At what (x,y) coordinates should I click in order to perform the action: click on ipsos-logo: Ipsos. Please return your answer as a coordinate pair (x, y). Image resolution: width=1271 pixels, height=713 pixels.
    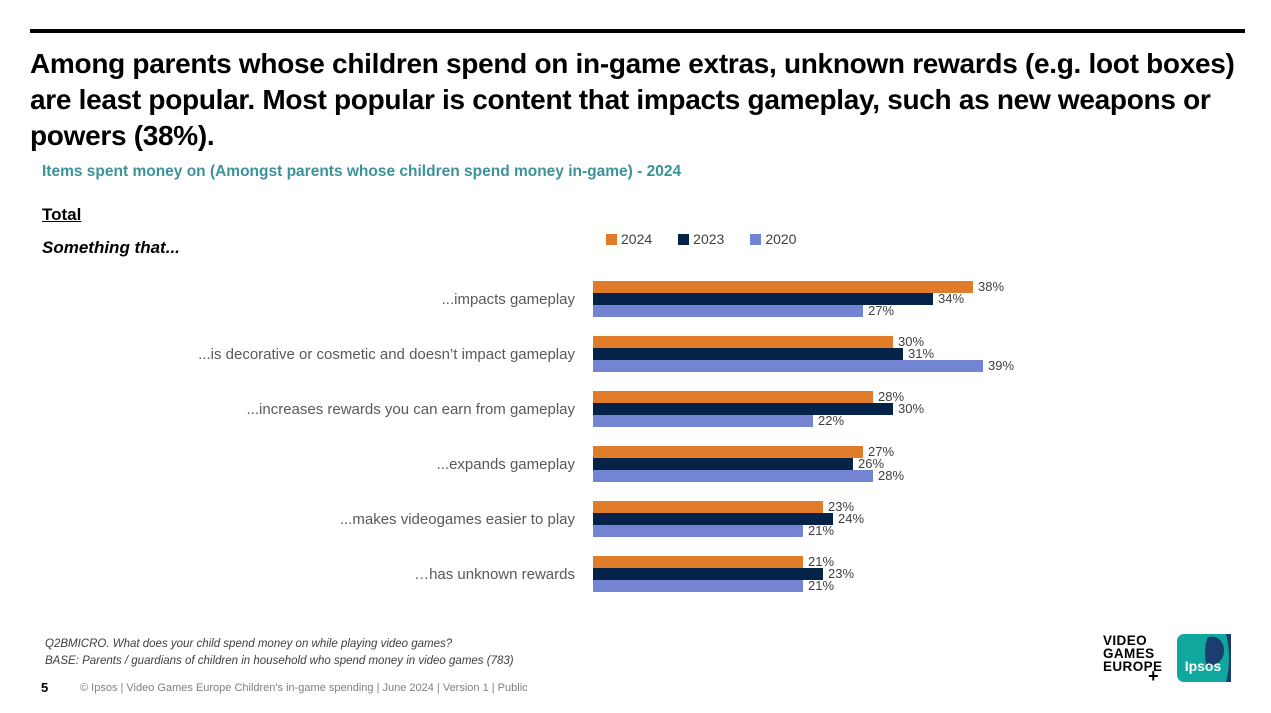
    Looking at the image, I should click on (1204, 658).